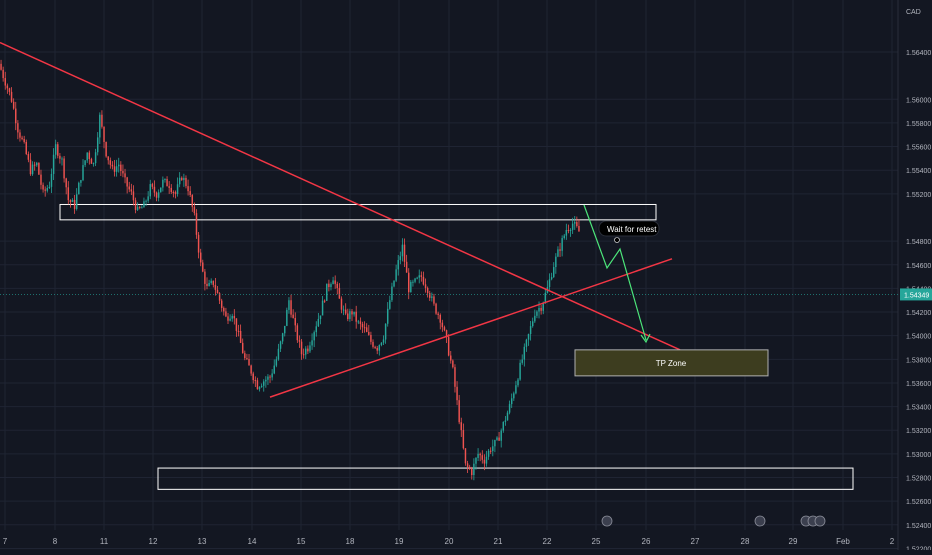  What do you see at coordinates (671, 363) in the screenshot?
I see `tp-zone-box` at bounding box center [671, 363].